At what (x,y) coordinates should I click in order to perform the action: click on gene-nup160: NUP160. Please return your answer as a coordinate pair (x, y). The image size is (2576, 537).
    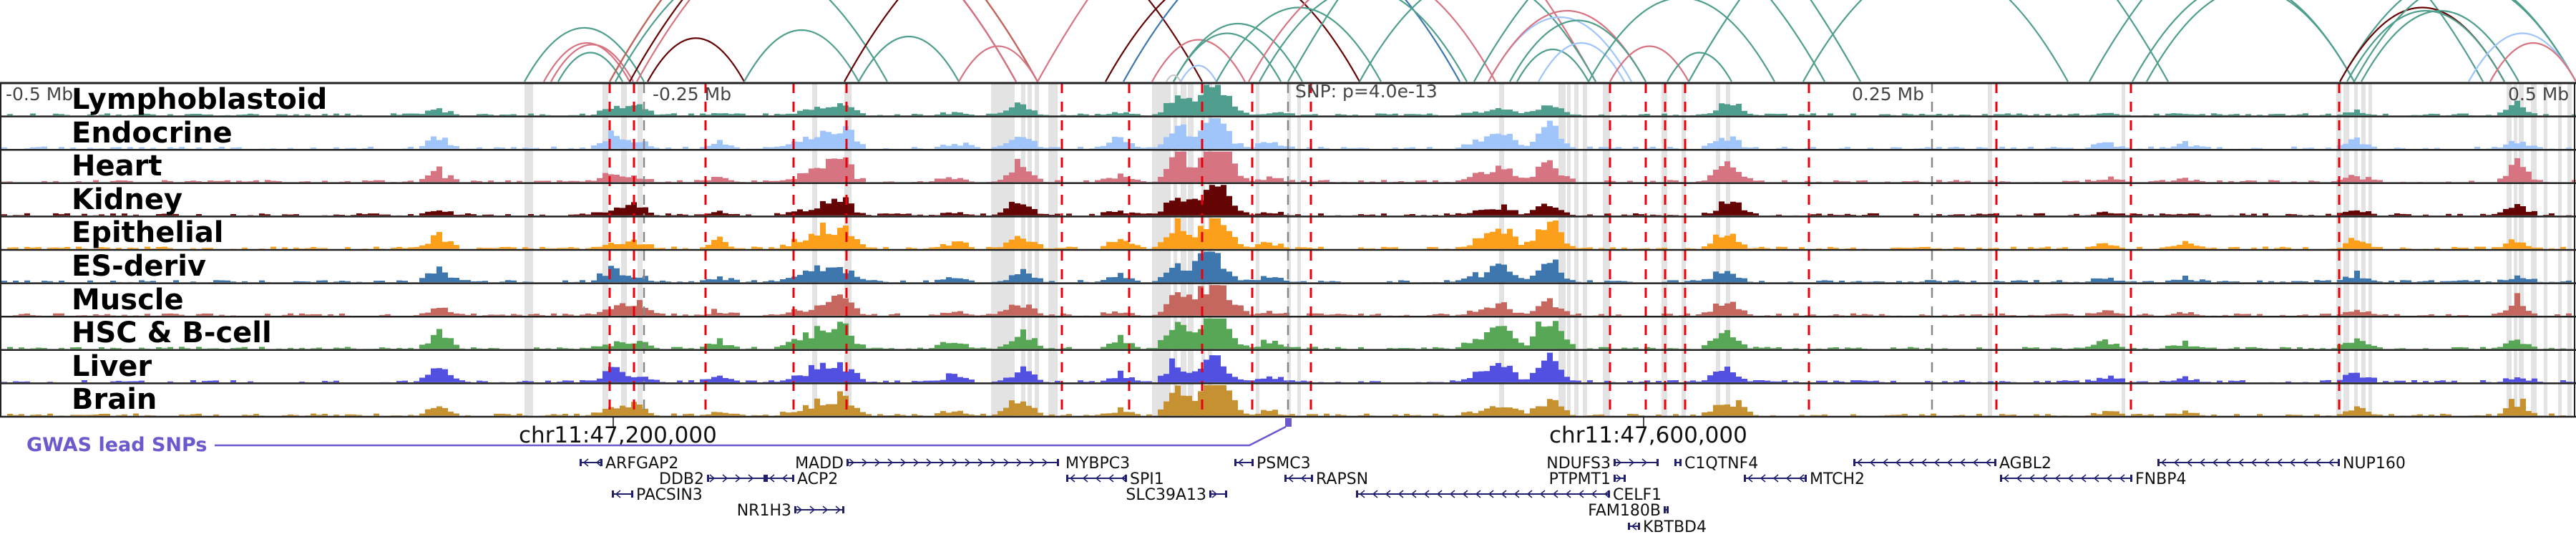
    Looking at the image, I should click on (2281, 464).